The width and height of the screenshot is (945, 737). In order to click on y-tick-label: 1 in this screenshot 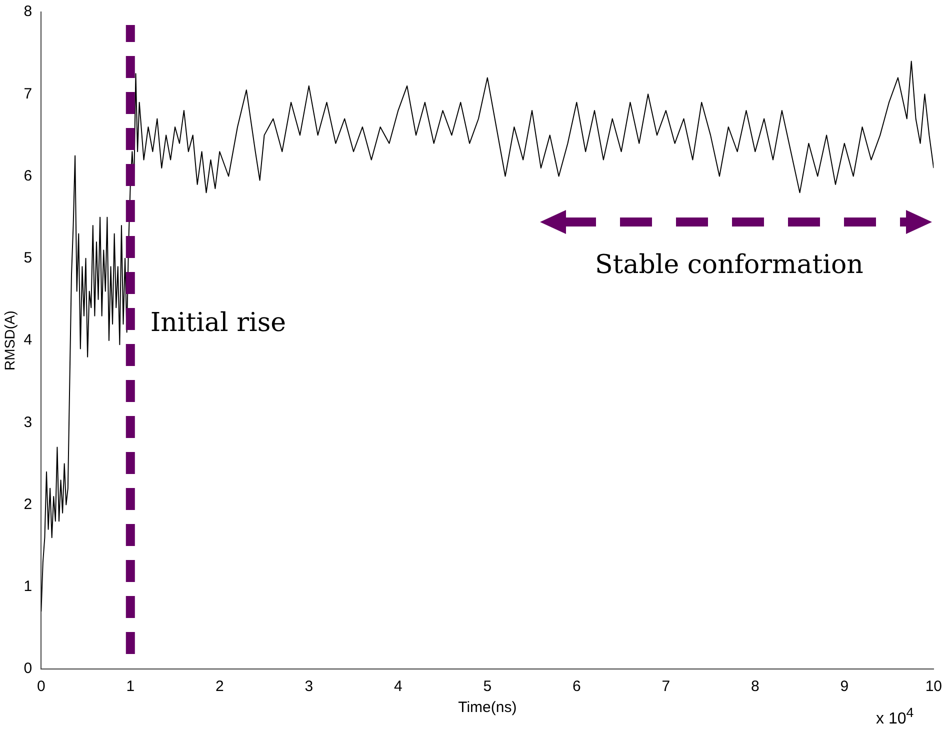, I will do `click(28, 587)`.